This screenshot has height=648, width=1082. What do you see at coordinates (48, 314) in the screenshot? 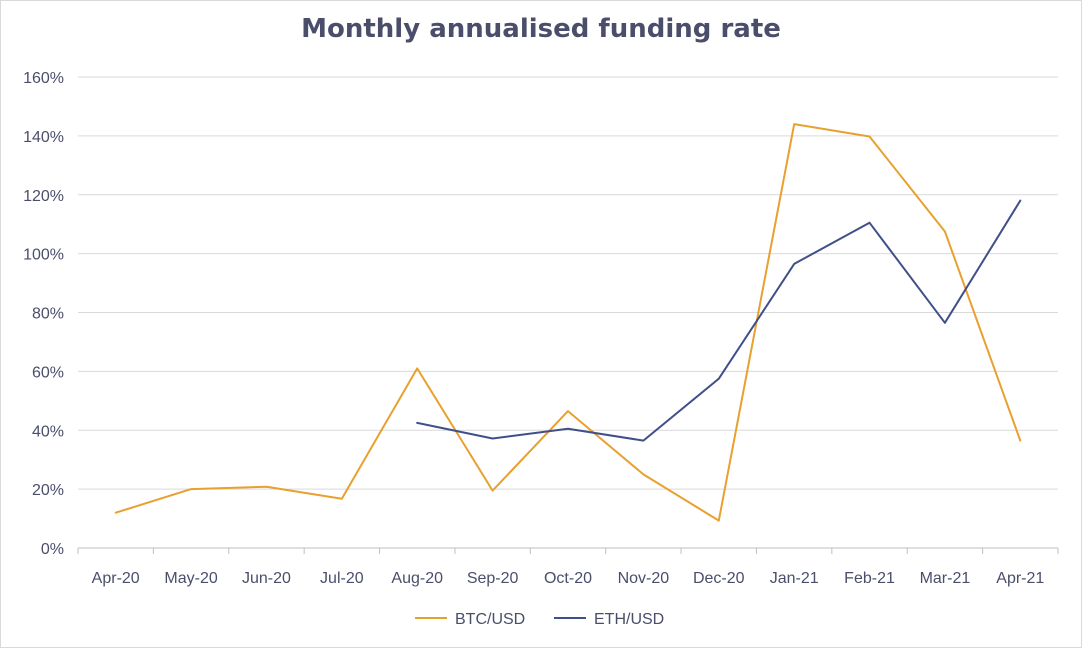
I see `y-tick-label: 80%` at bounding box center [48, 314].